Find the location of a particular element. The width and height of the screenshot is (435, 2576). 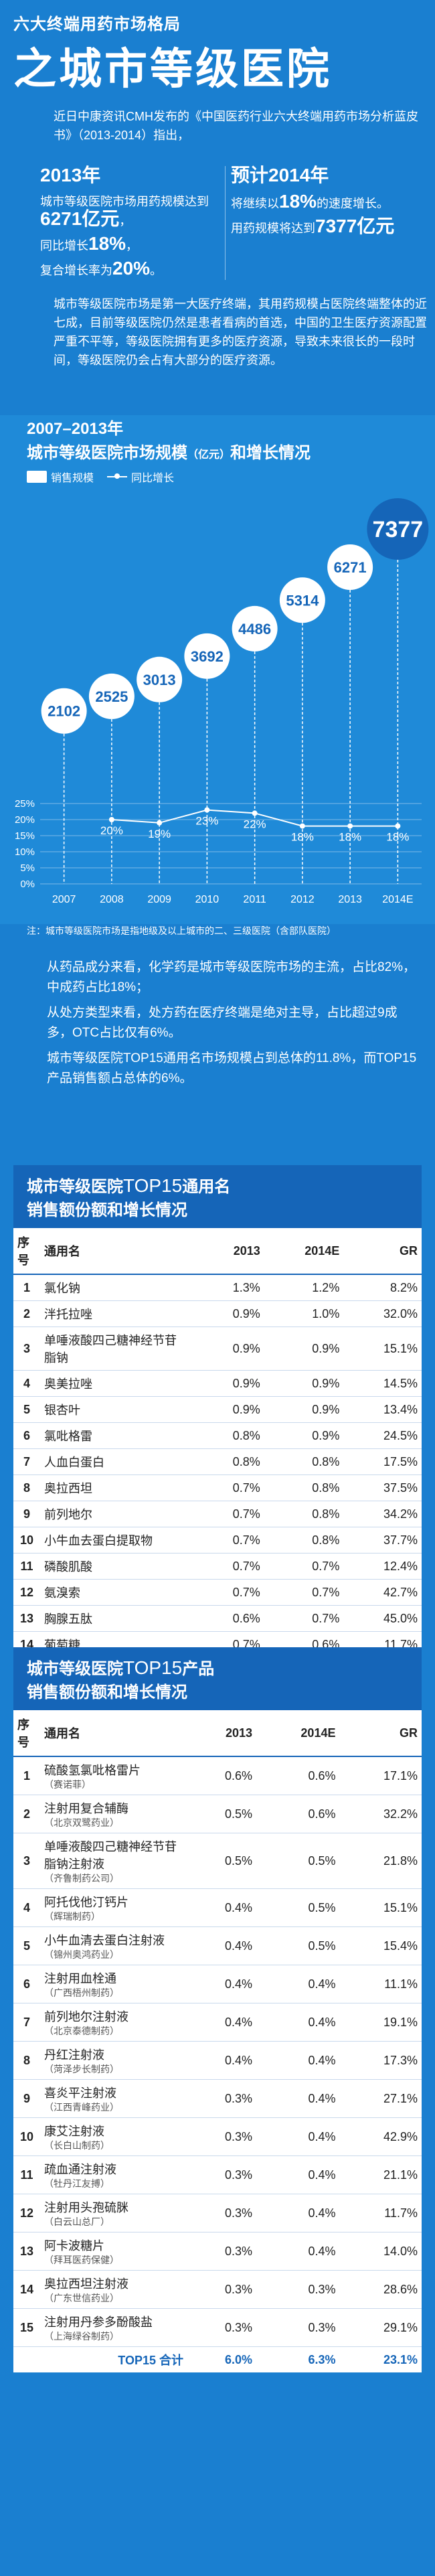

table-row: 3 单唾液酸四己糖神经节苷脂钠注射液 （齐鲁制药公司） 0.5% 0.5% 21.8% is located at coordinates (217, 1861).